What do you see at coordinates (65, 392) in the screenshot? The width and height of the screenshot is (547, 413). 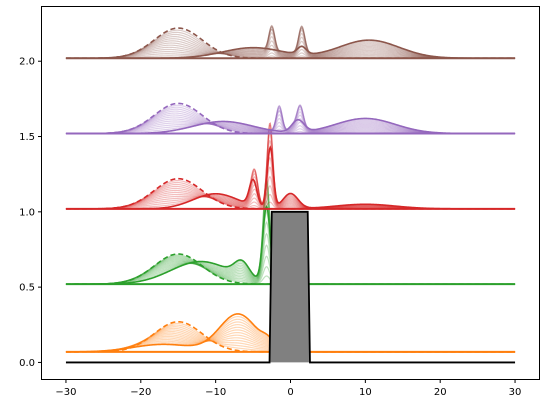 I see `x-tick-label-0: −30` at bounding box center [65, 392].